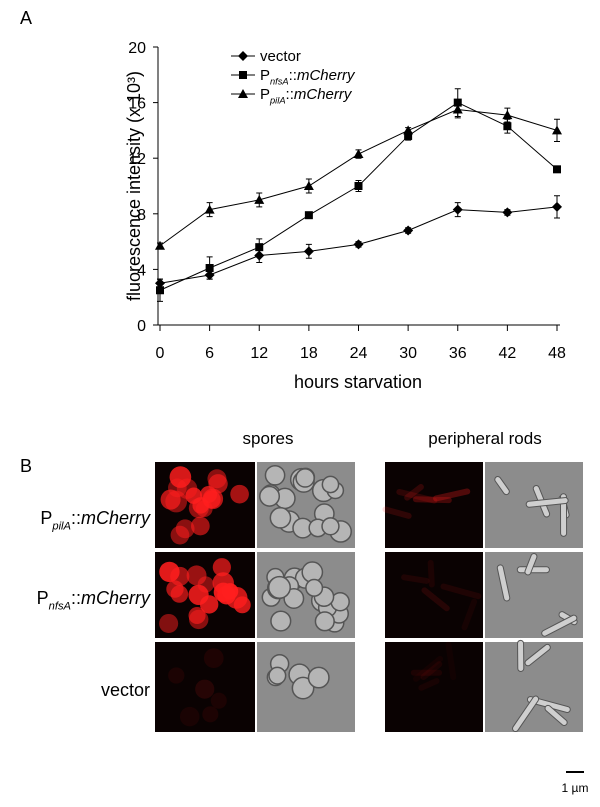 The height and width of the screenshot is (807, 600). Describe the element at coordinates (557, 353) in the screenshot. I see `x-tick-label: 48` at that location.